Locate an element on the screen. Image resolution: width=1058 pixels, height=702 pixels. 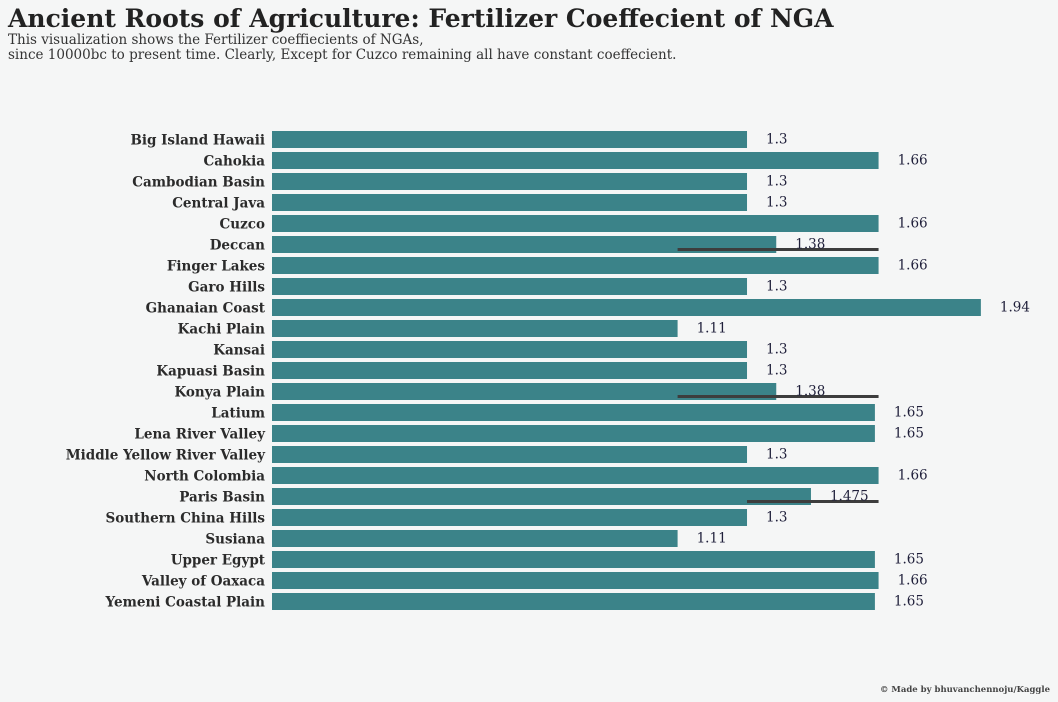
bar-big-island-hawaii is located at coordinates (510, 139).